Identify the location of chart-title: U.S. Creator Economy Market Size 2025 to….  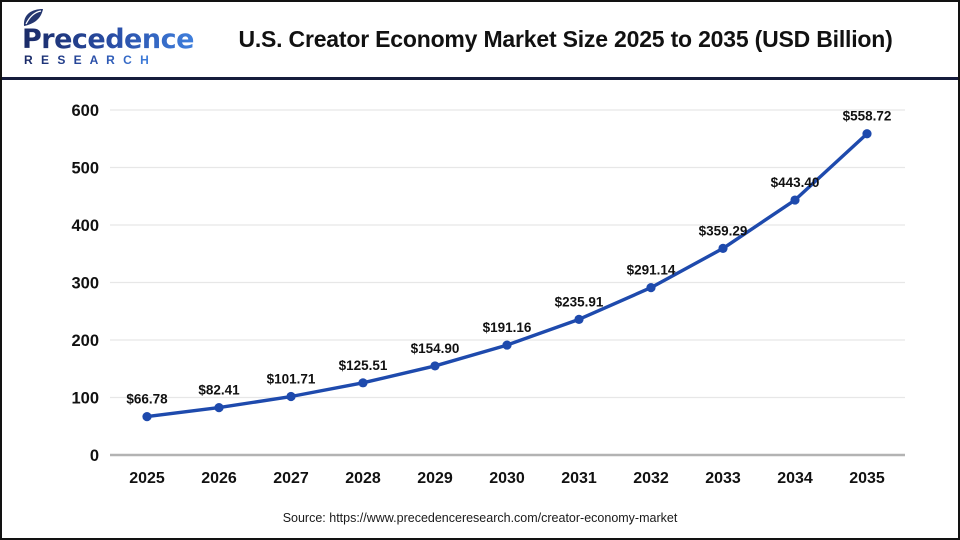
(565, 39).